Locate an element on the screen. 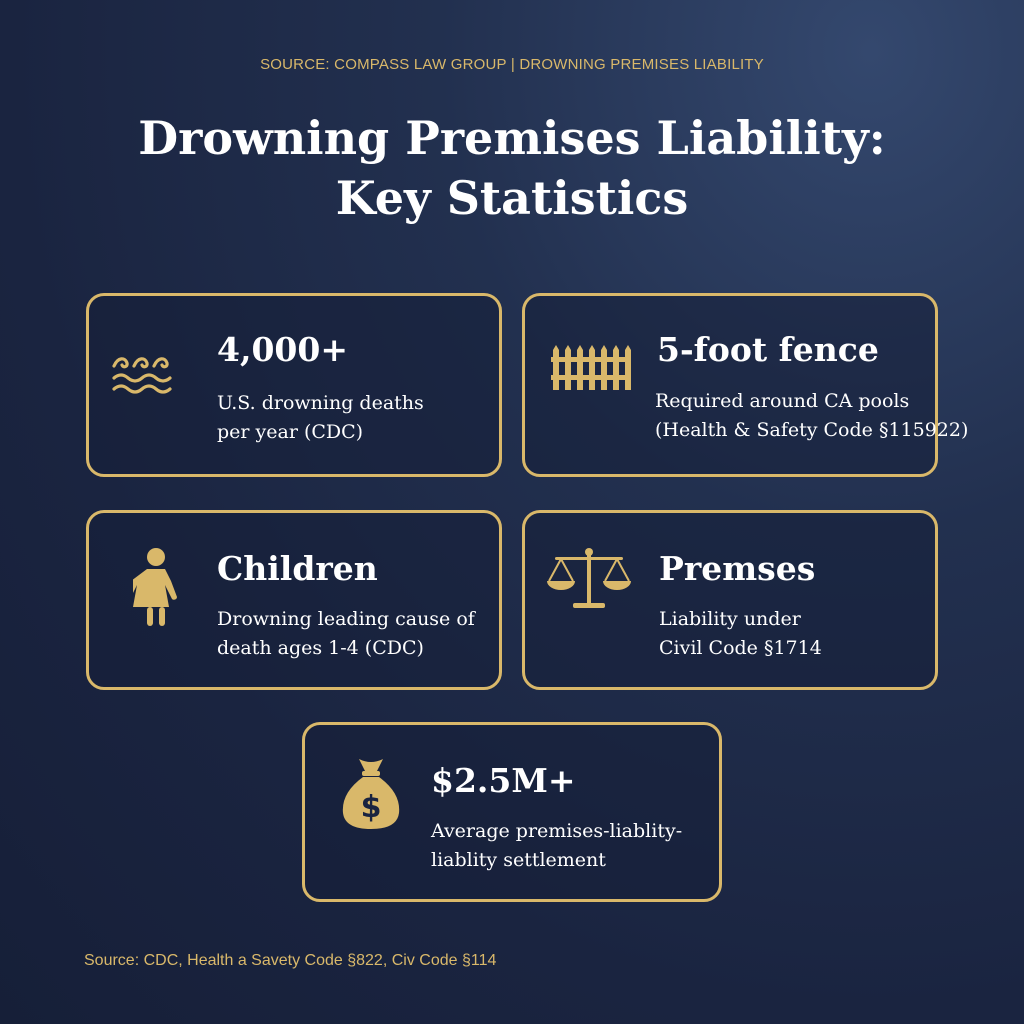  stat-description-line-2: Civil Code §1714 is located at coordinates (740, 648).